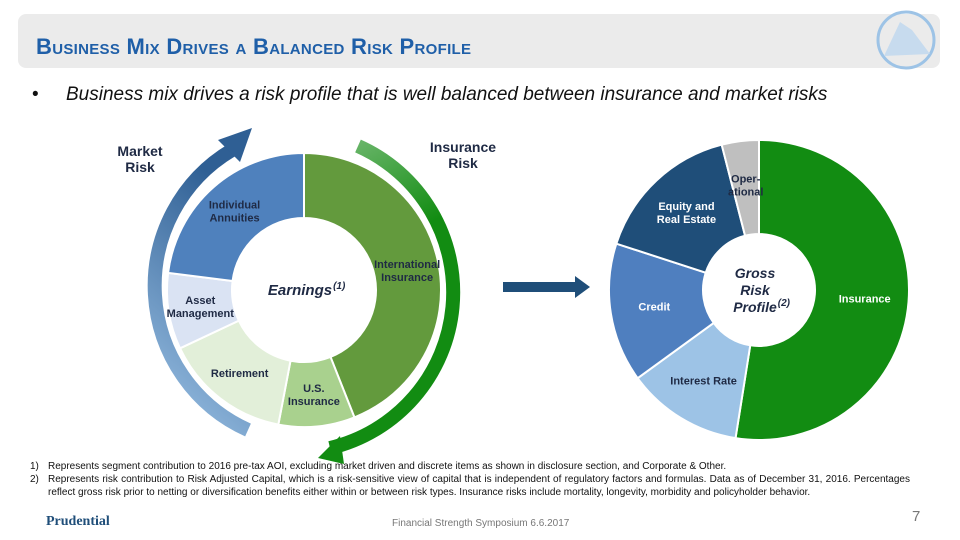  What do you see at coordinates (78, 521) in the screenshot?
I see `logo: Prudential` at bounding box center [78, 521].